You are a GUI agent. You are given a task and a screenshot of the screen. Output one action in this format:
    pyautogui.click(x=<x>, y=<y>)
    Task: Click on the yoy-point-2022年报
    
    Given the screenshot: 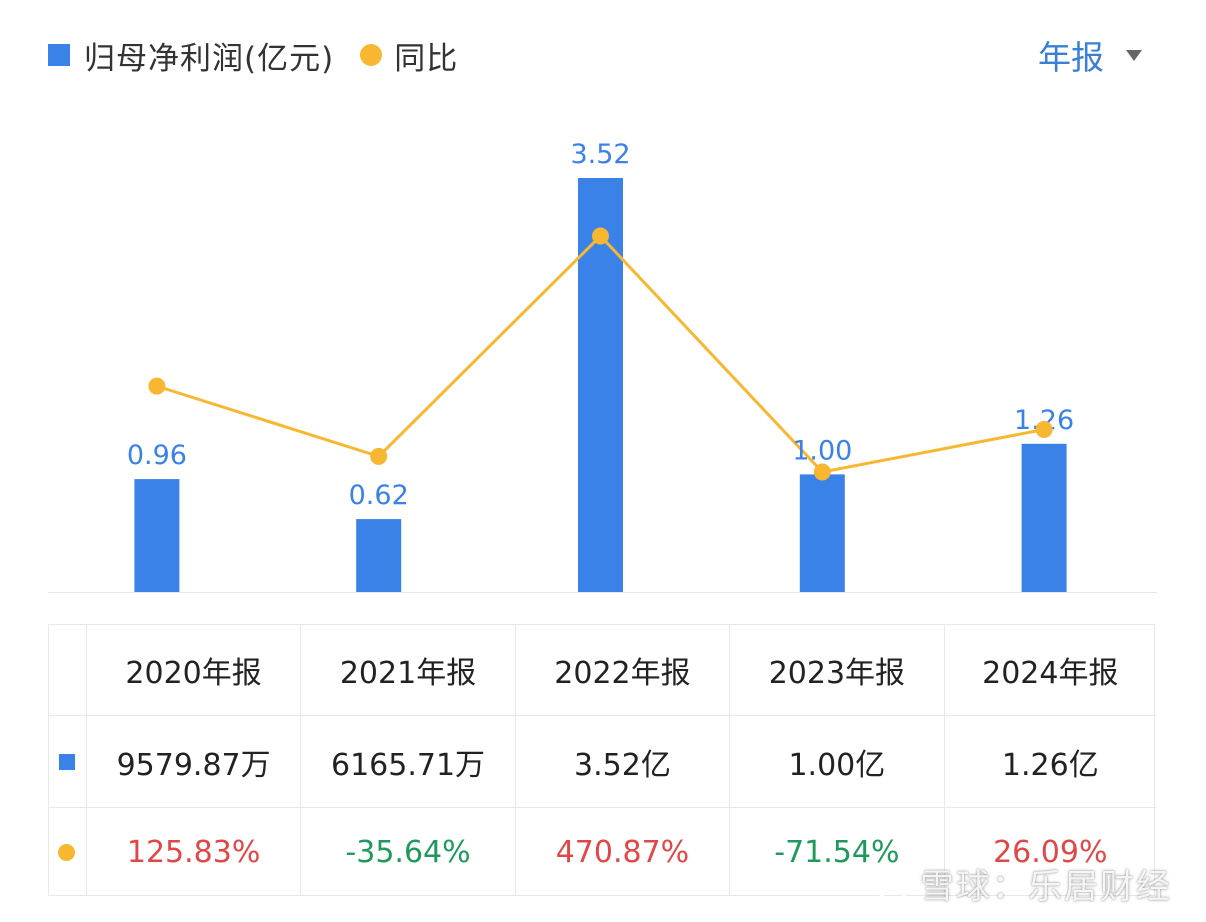 What is the action you would take?
    pyautogui.click(x=600, y=236)
    